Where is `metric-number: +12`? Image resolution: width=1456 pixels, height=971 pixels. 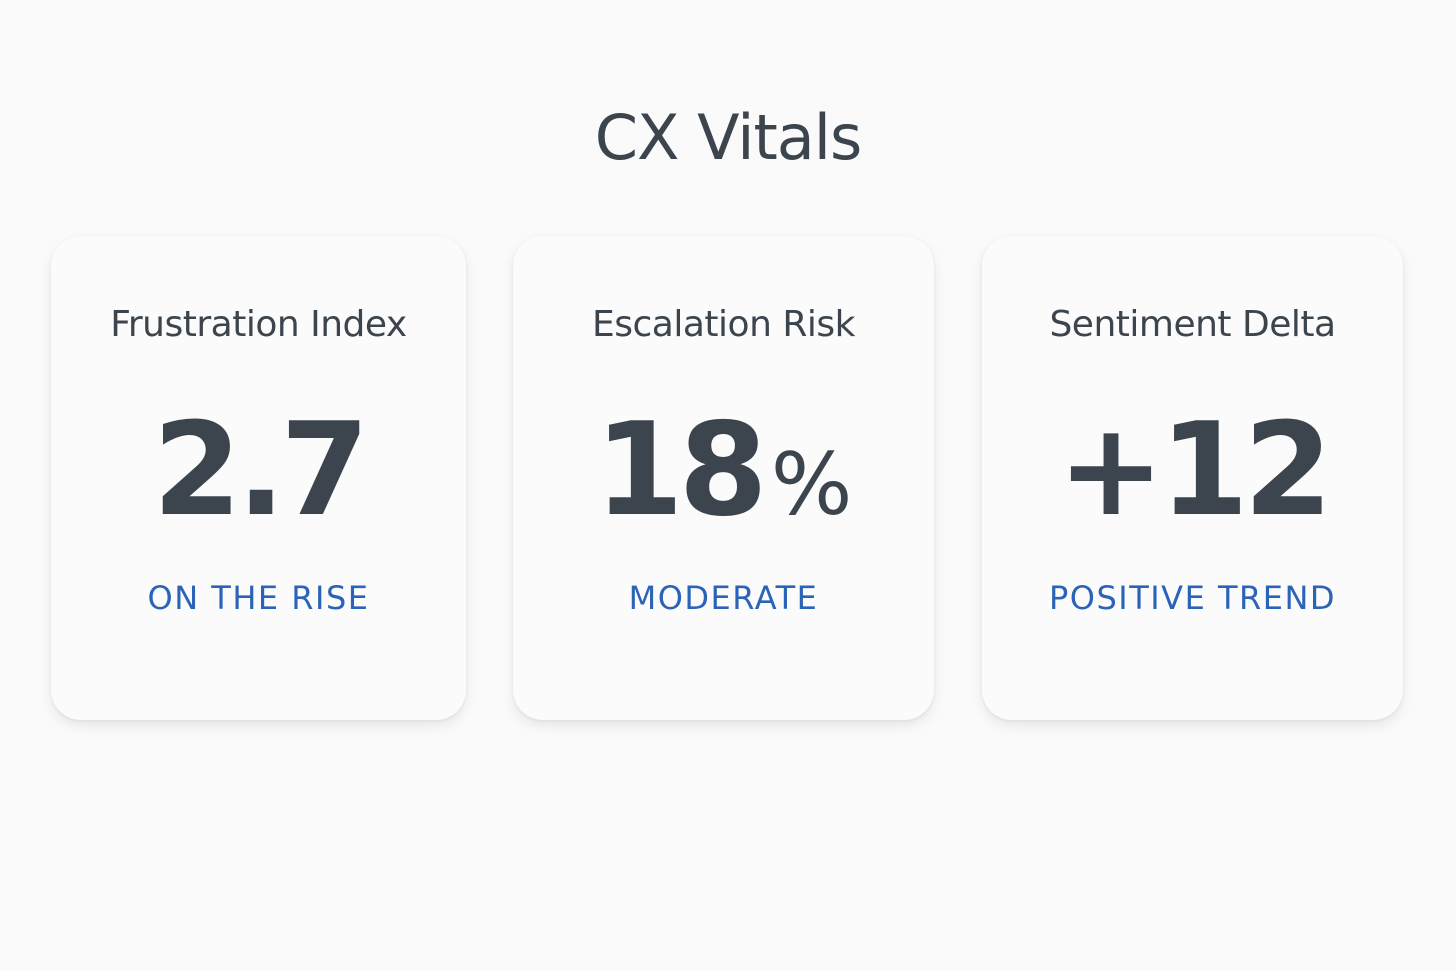
metric-number: +12 is located at coordinates (1194, 470).